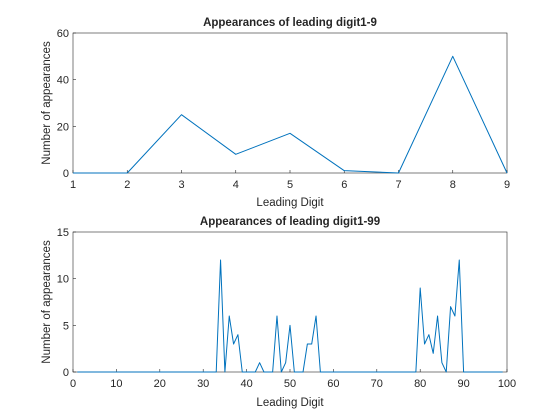 The height and width of the screenshot is (420, 560). Describe the element at coordinates (66, 104) in the screenshot. I see `chart-1-y-ticks: 0 20 40 60` at that location.